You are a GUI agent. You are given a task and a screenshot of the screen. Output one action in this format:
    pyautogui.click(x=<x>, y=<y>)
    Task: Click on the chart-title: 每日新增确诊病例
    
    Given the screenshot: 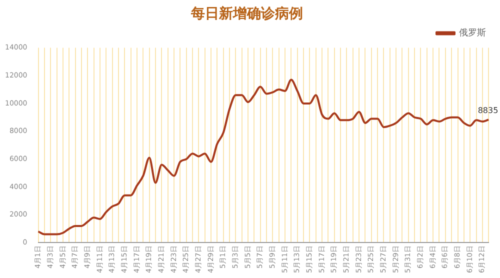 What is the action you would take?
    pyautogui.click(x=246, y=13)
    